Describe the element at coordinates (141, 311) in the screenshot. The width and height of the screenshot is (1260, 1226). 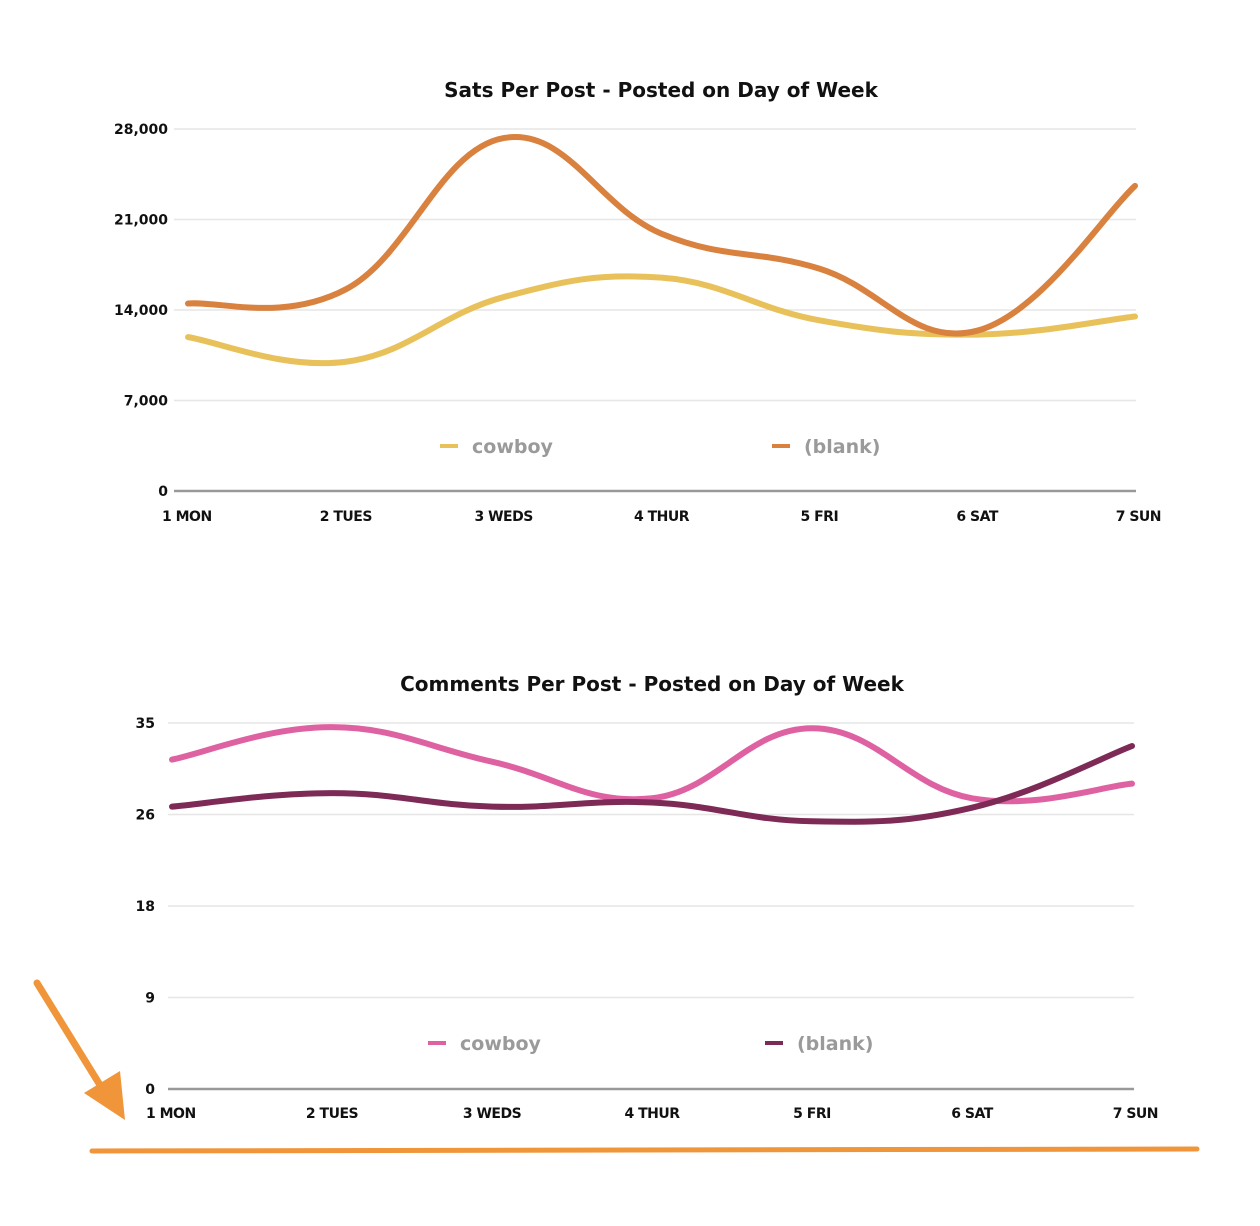
I see `y-tick-label: 14,000` at that location.